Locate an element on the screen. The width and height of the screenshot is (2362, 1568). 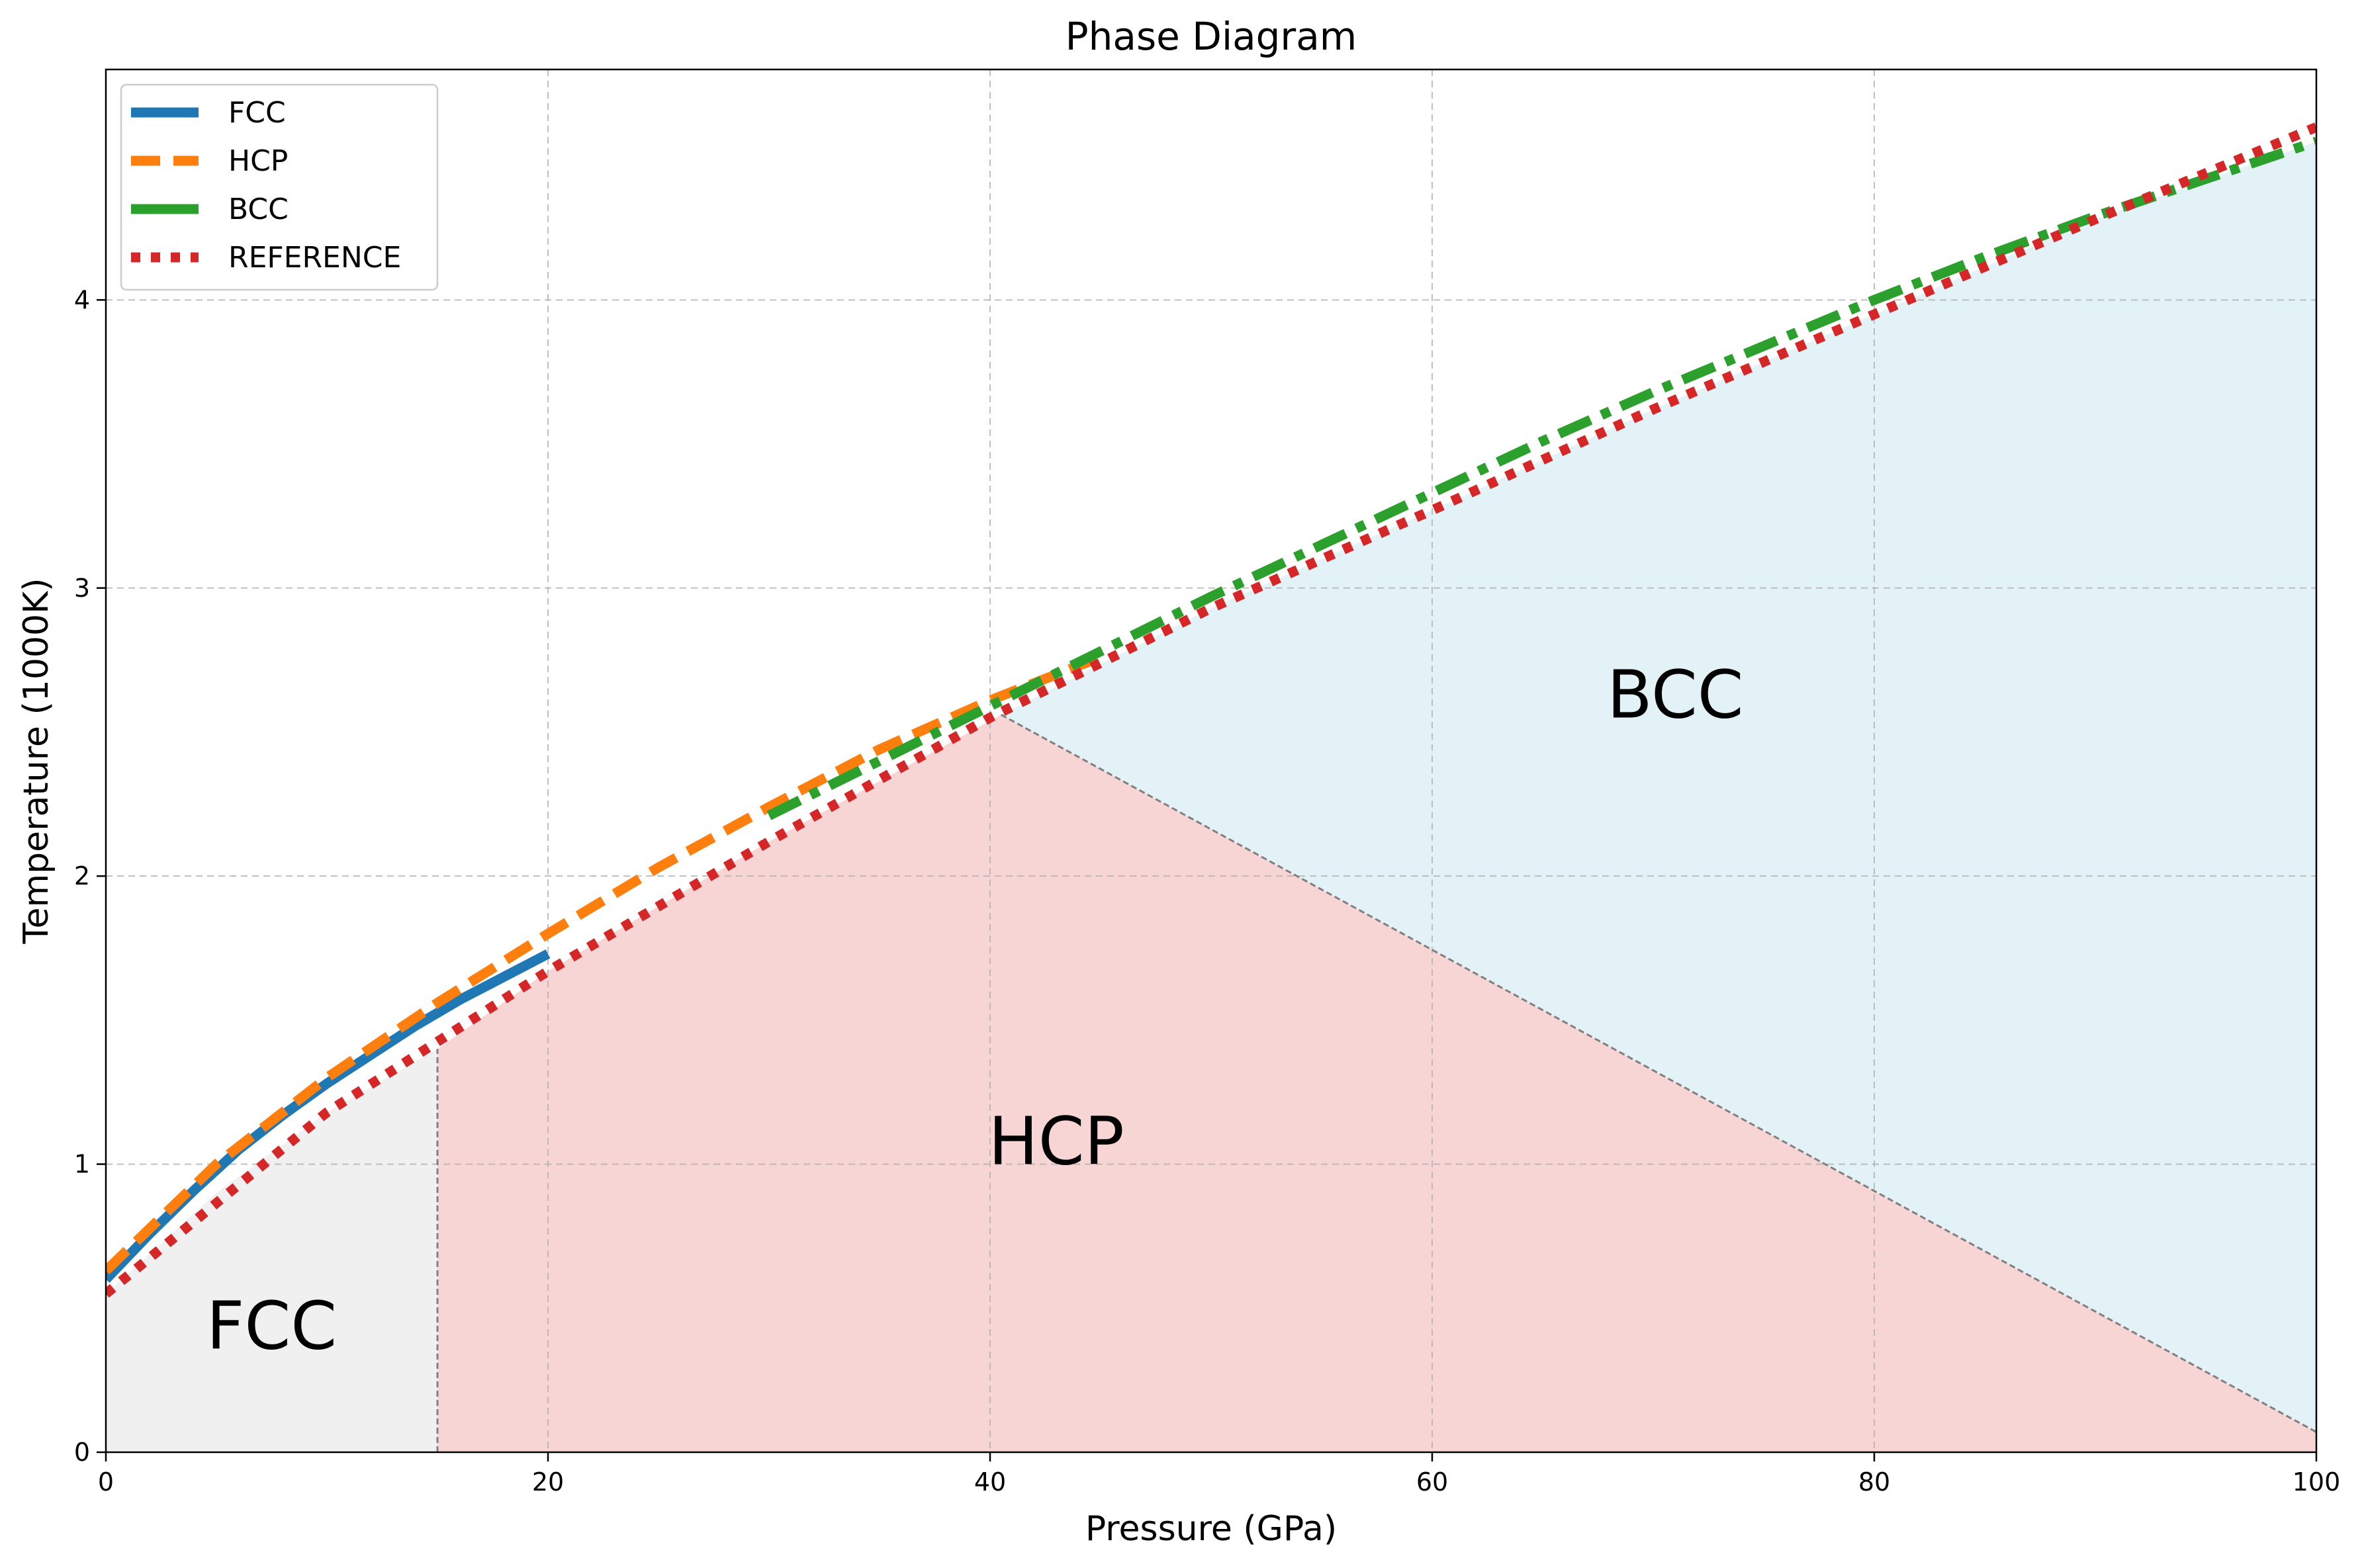
x-tick-label-80: 80 is located at coordinates (1874, 1482).